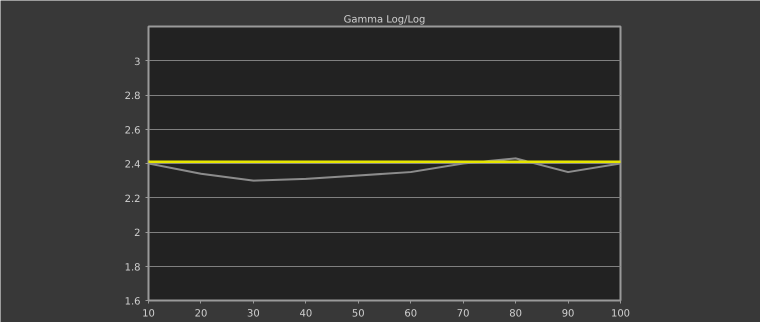 This screenshot has height=322, width=760. I want to click on x-tick-label: 40, so click(305, 314).